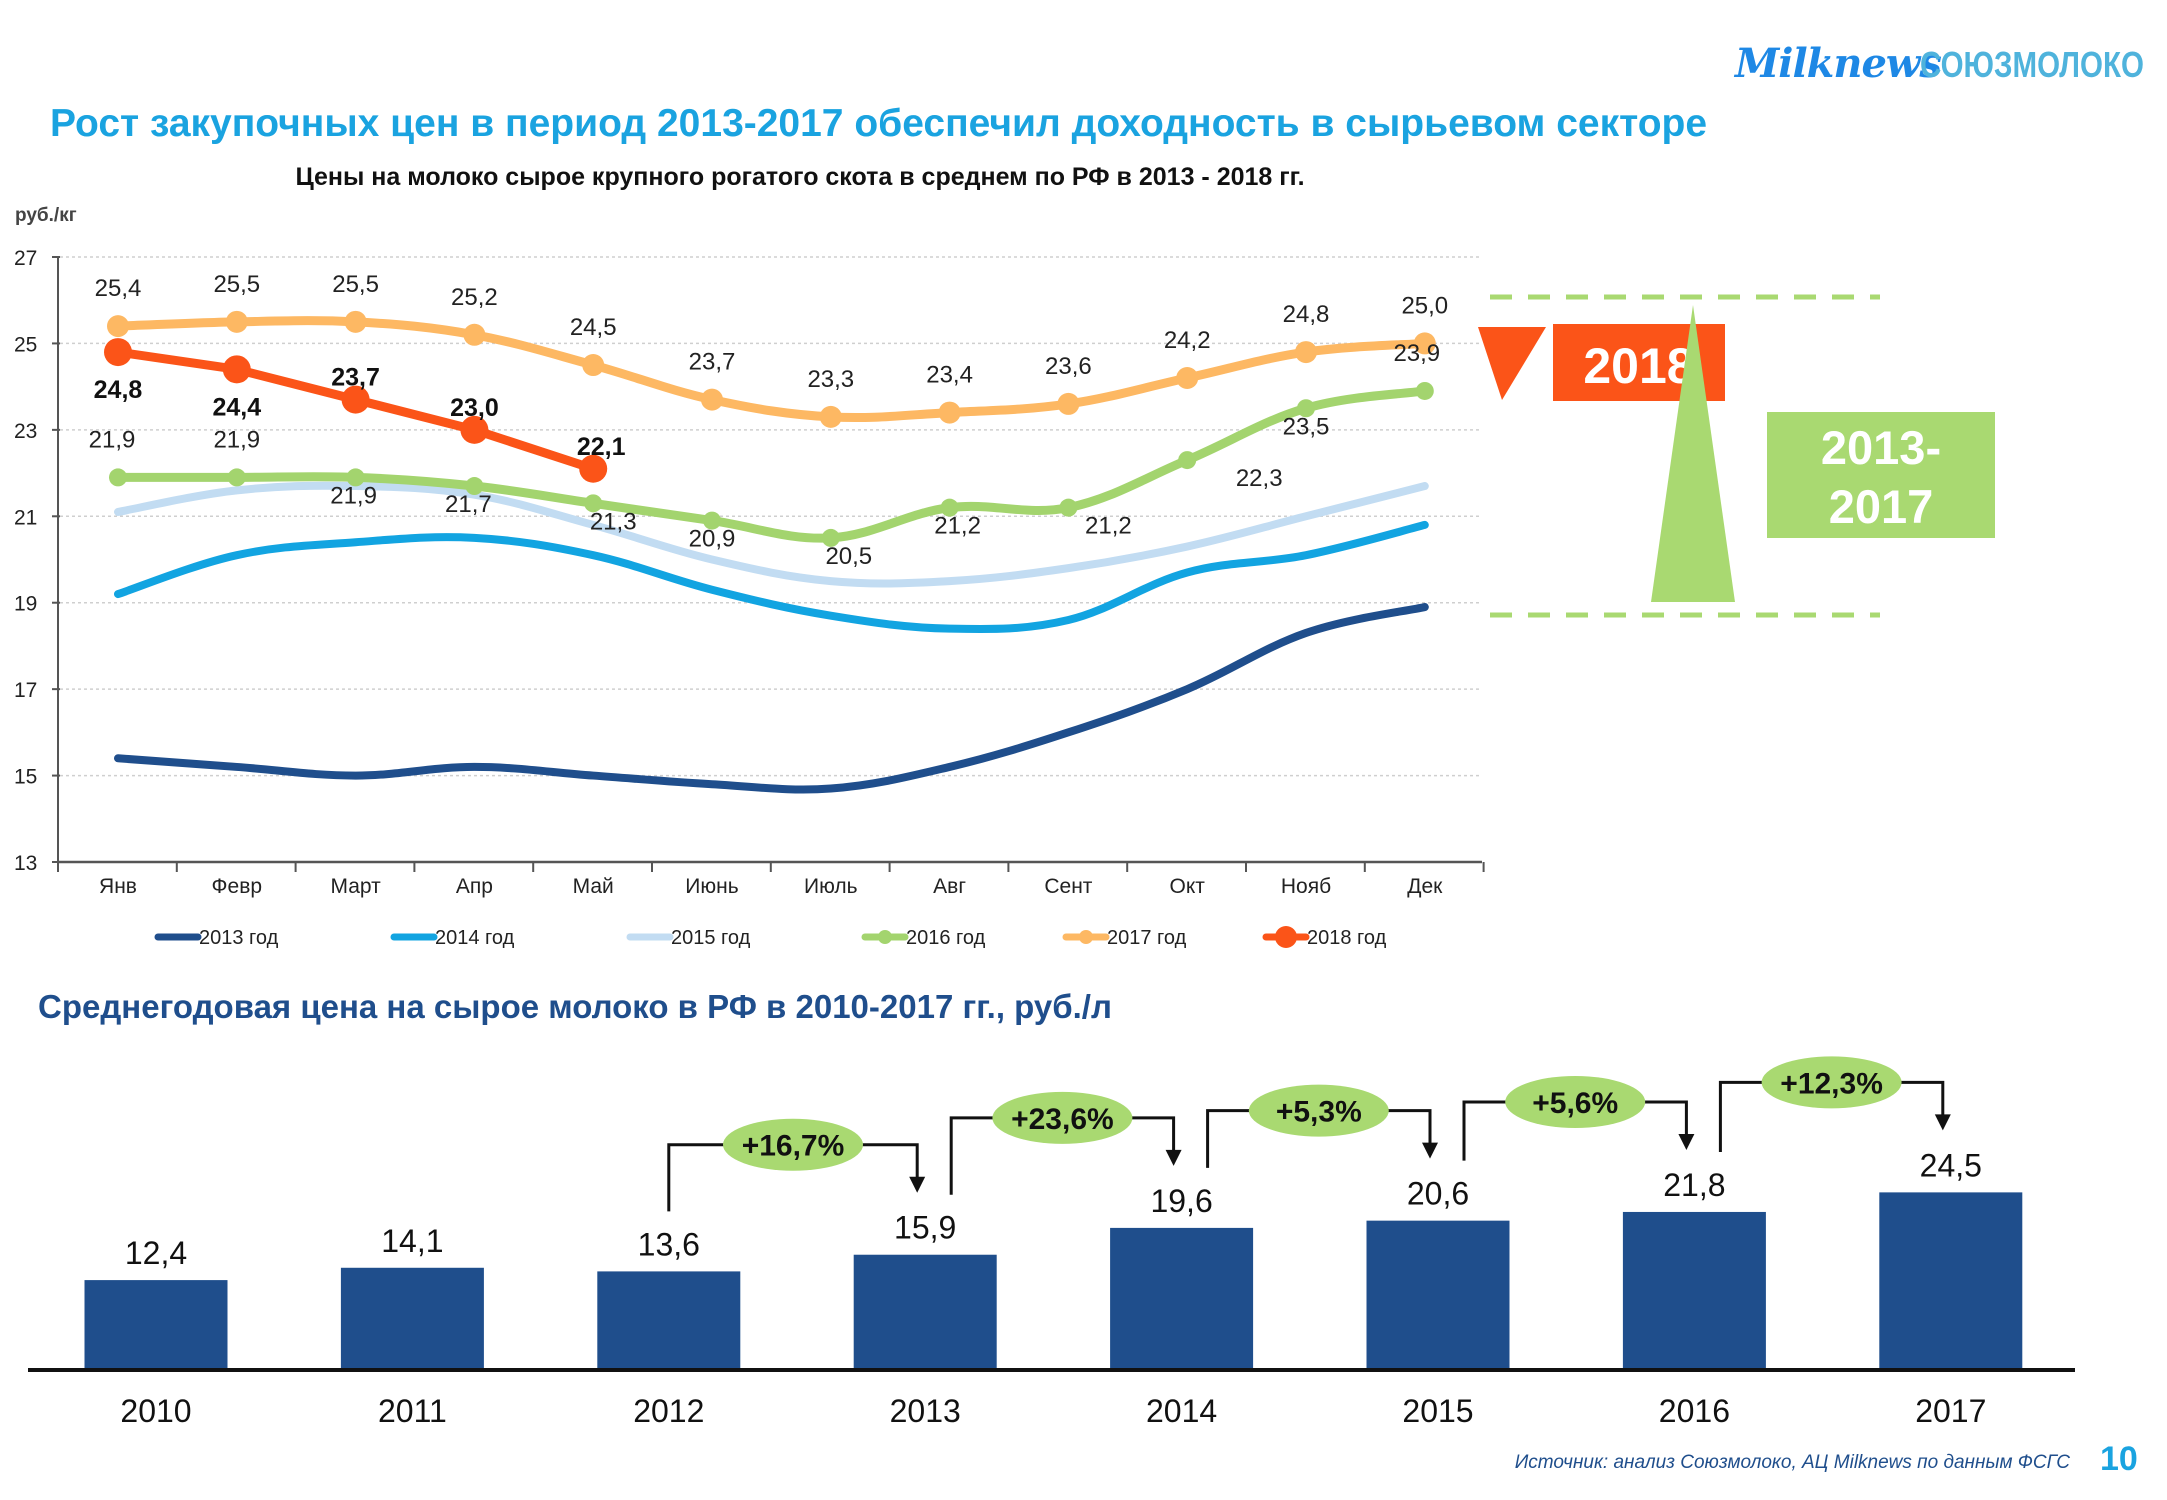  Describe the element at coordinates (613, 521) in the screenshot. I see `data-label-2016: 21,3` at that location.